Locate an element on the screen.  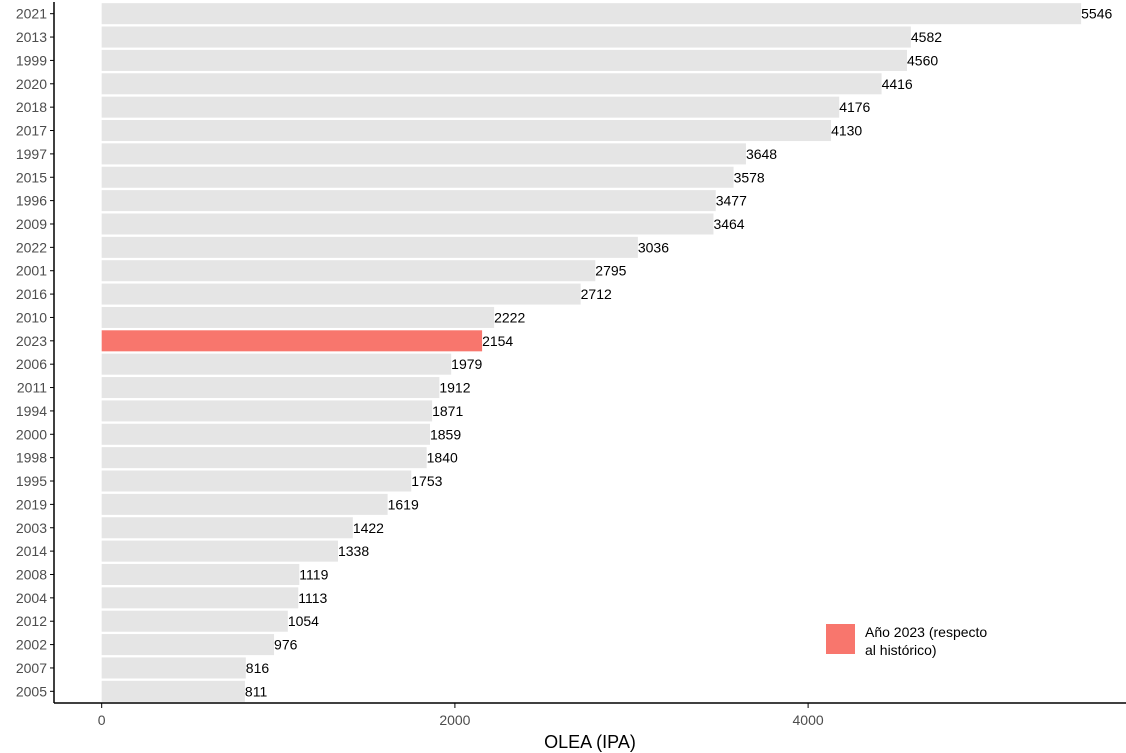
y-tick-label-2003: 2003 is located at coordinates (31, 528).